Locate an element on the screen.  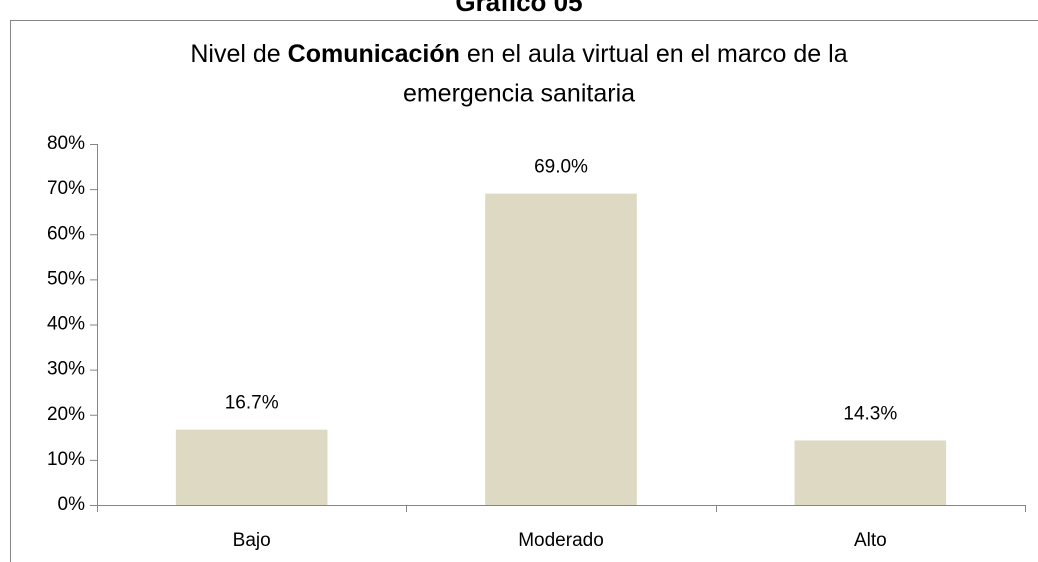
y-tick-label: 50% is located at coordinates (66, 278).